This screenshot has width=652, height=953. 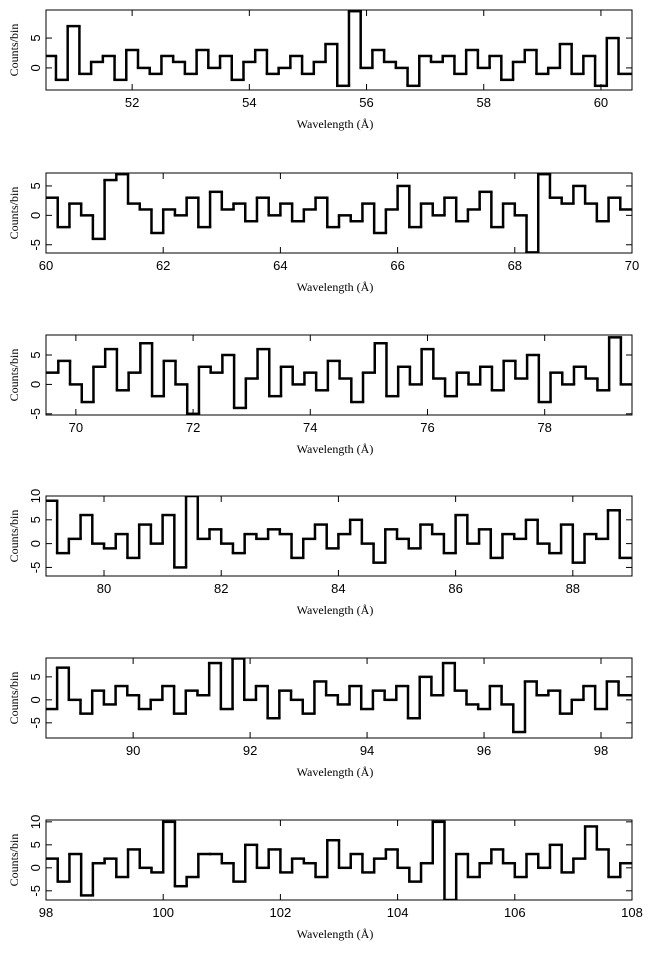 I want to click on x-tick-label: 54, so click(x=249, y=102).